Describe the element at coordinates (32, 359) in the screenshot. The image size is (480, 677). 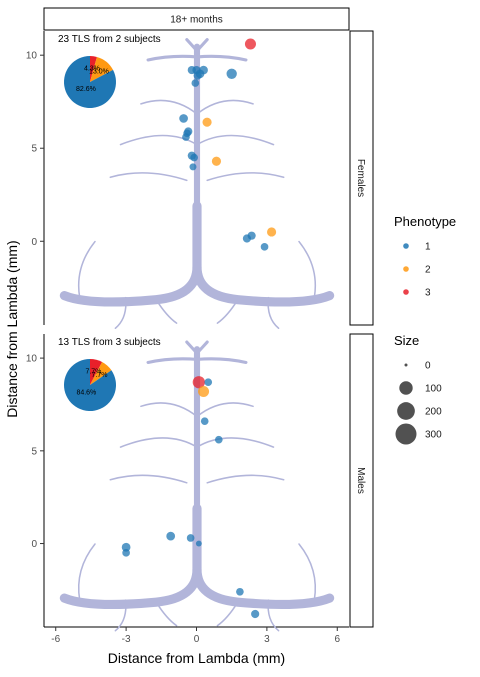
I see `panel-2-y-tick-label: 10` at that location.